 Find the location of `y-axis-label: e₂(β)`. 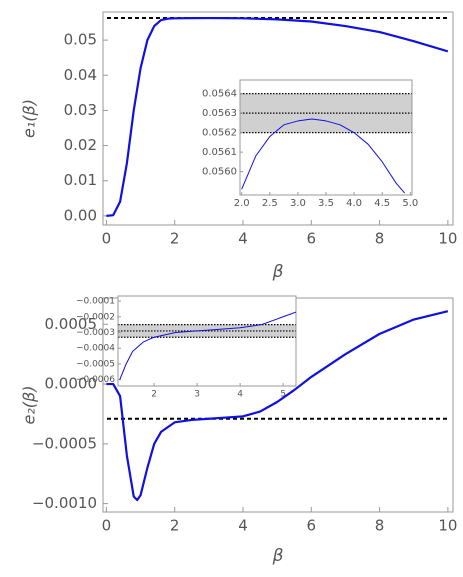

y-axis-label: e₂(β) is located at coordinates (29, 405).